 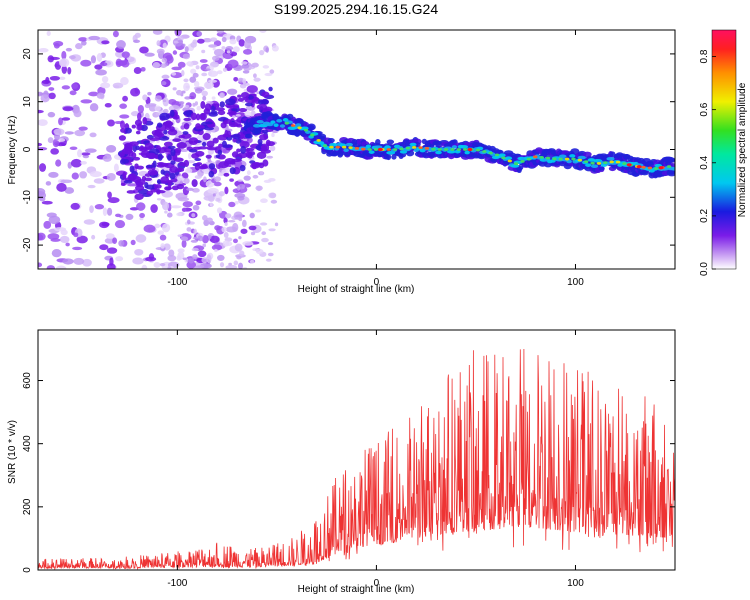 What do you see at coordinates (27, 149) in the screenshot?
I see `spectrogram-y-tick-label: 0` at bounding box center [27, 149].